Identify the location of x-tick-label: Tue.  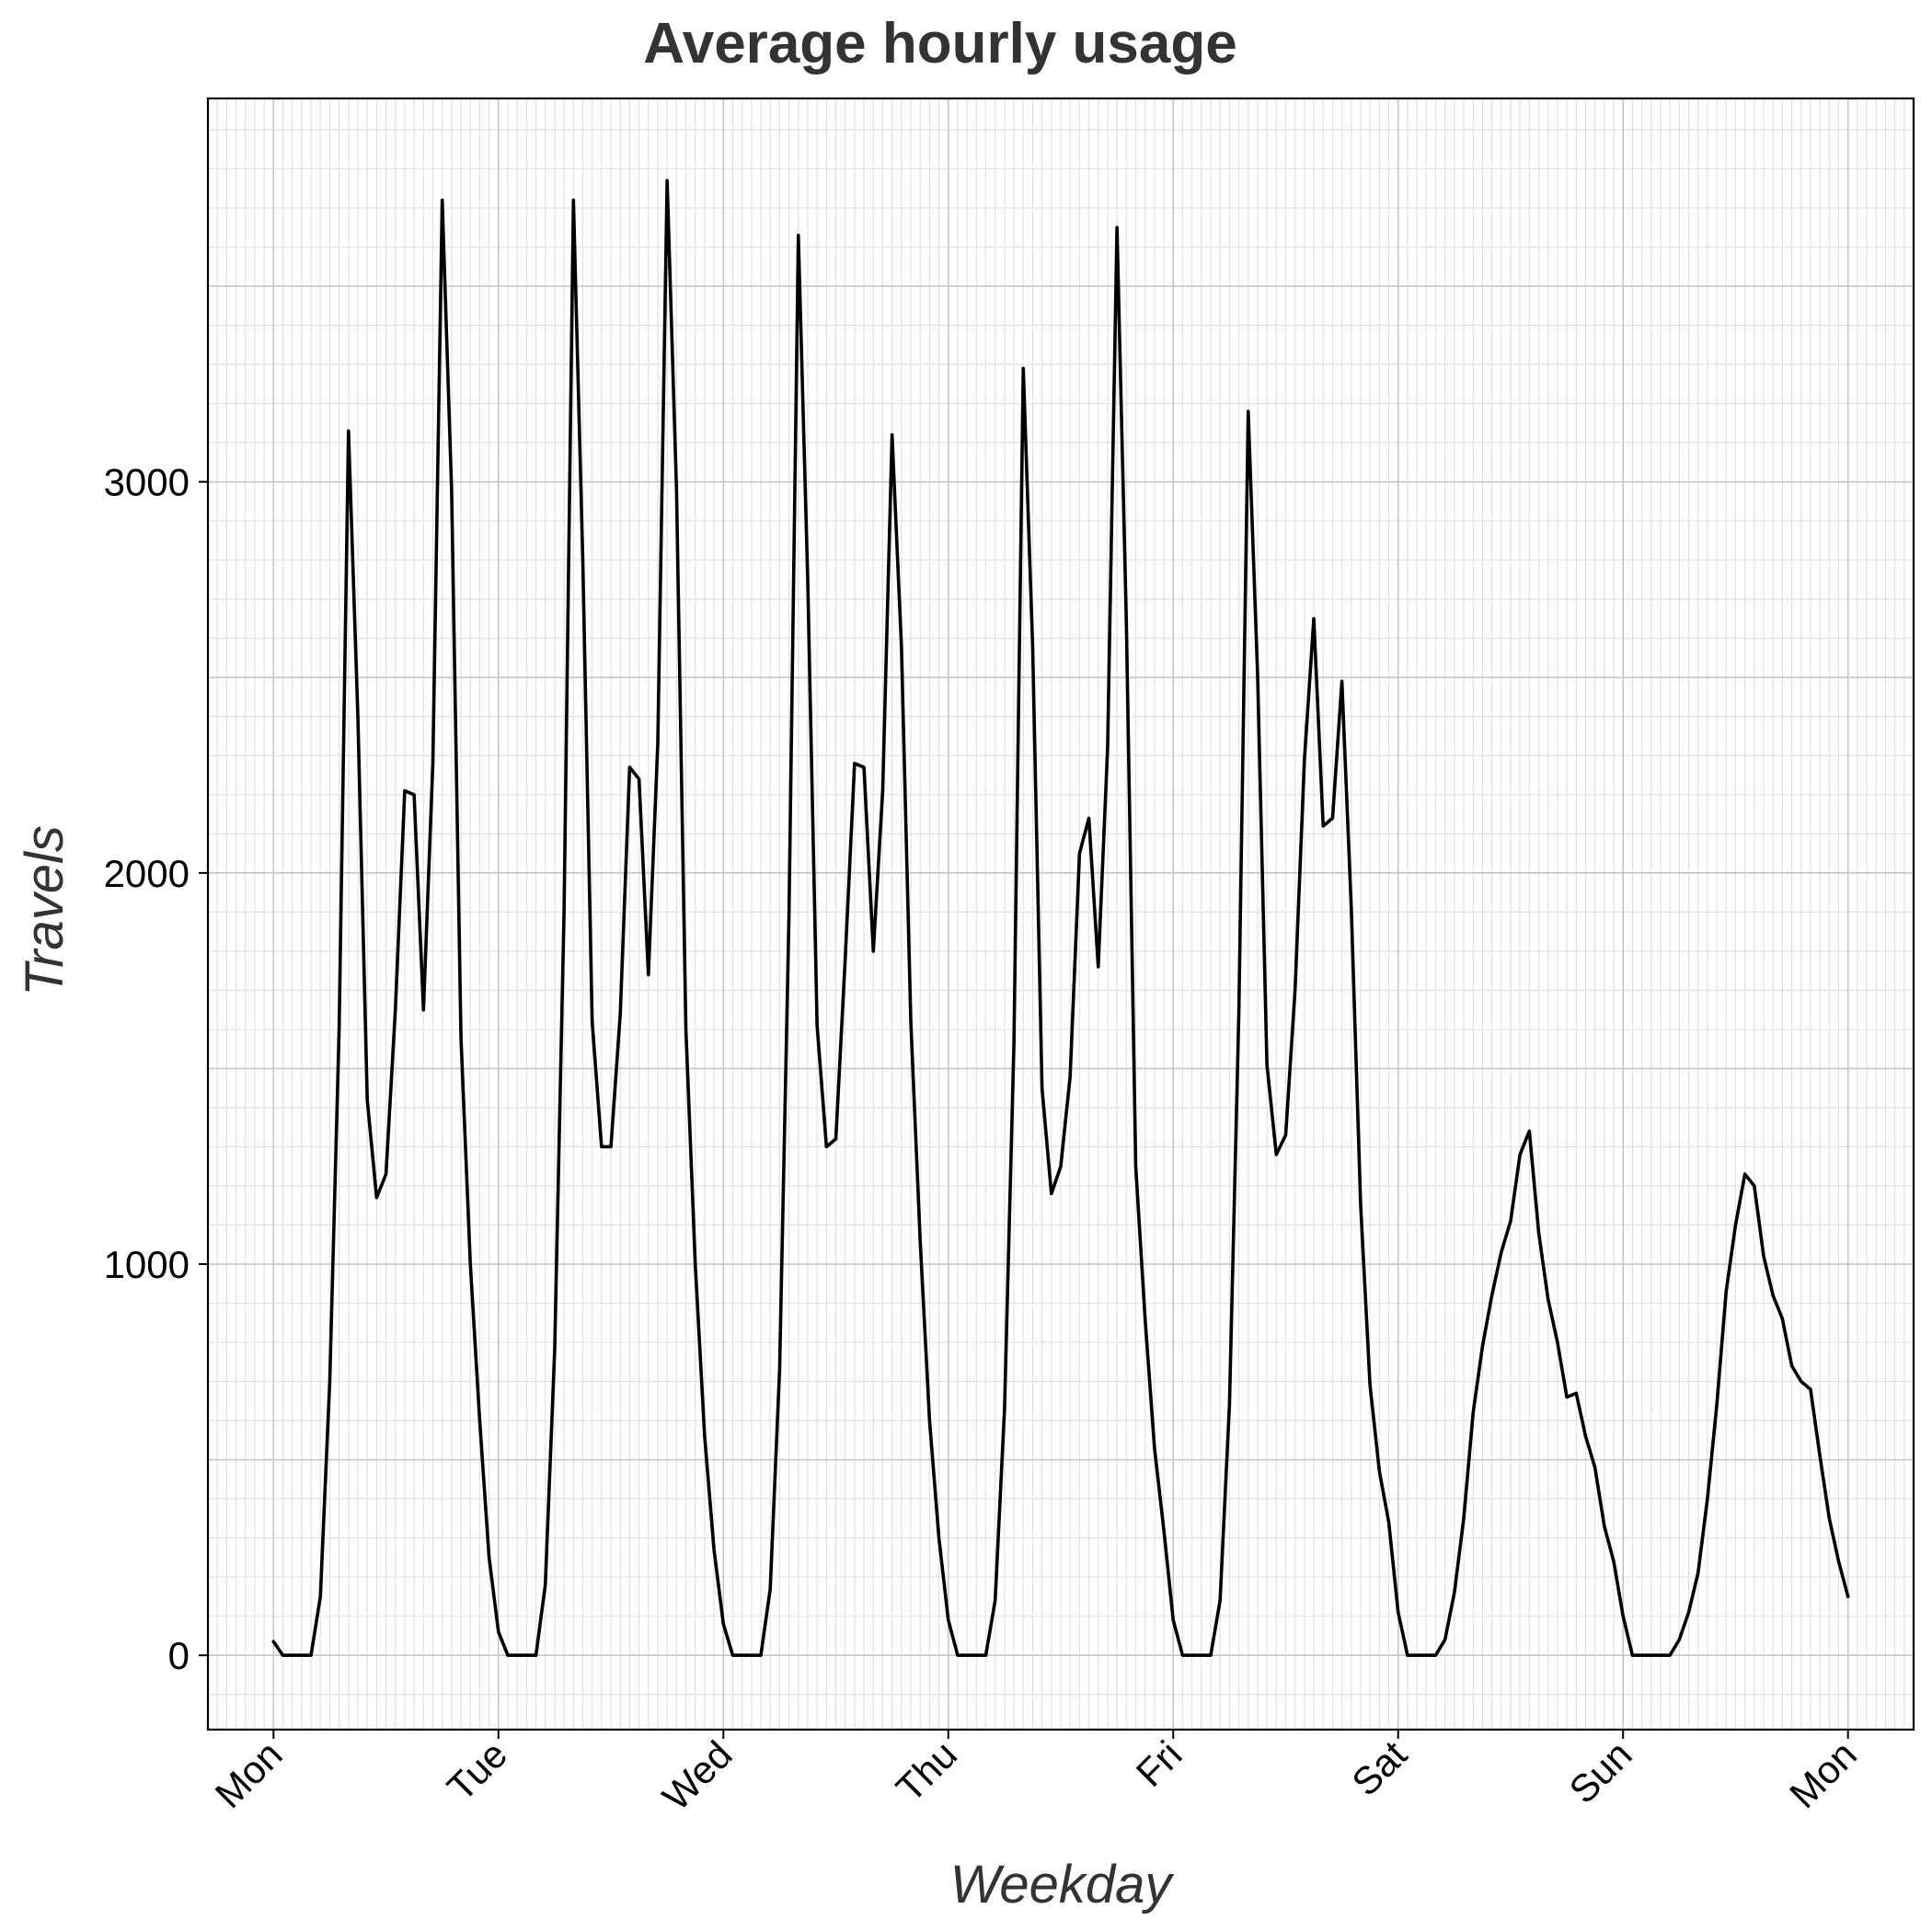
(477, 1770).